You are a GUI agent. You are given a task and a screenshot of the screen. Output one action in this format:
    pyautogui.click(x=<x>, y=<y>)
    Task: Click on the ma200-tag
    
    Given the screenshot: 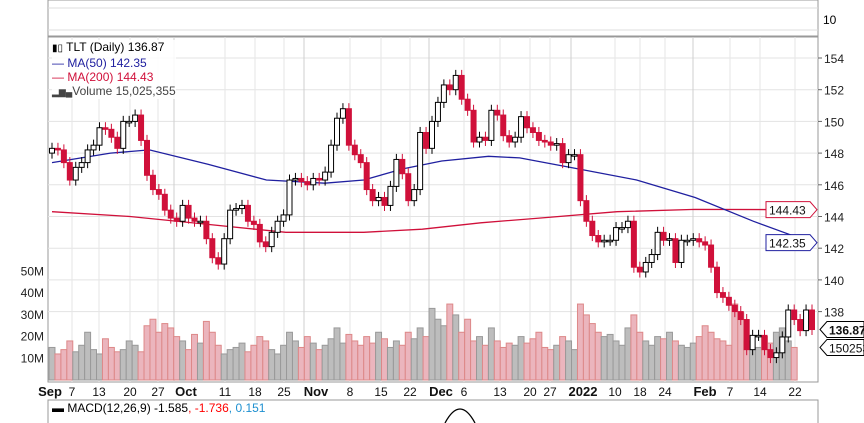 What is the action you would take?
    pyautogui.click(x=791, y=210)
    